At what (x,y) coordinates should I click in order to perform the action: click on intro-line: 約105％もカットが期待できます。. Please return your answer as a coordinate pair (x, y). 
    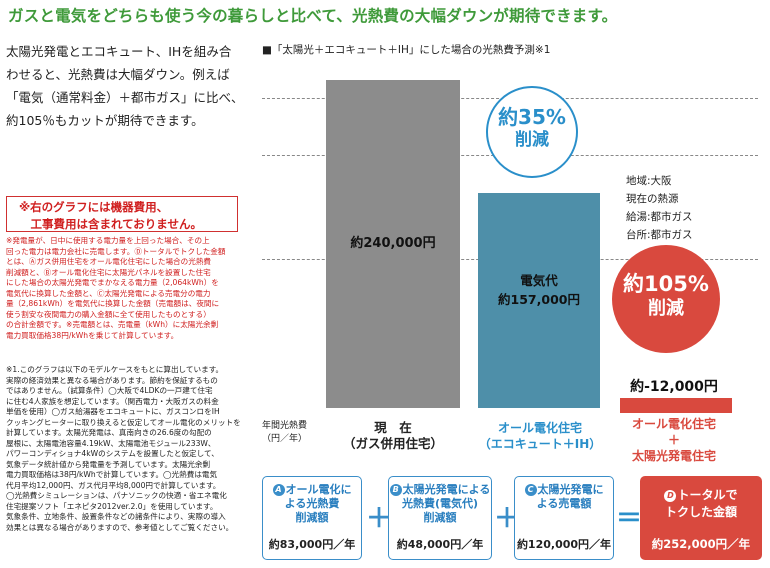
    Looking at the image, I should click on (105, 120).